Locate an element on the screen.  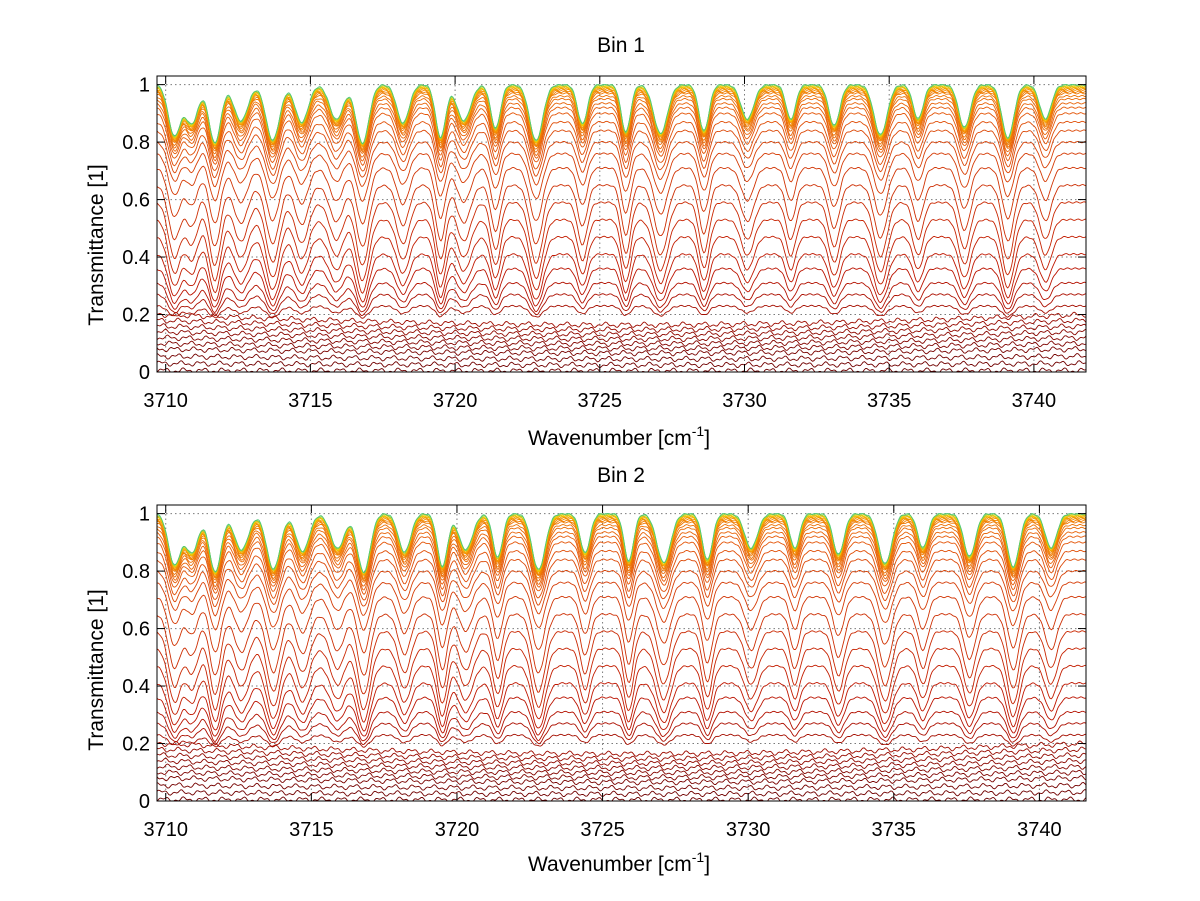
y-tick-label: 0.4 is located at coordinates (136, 258).